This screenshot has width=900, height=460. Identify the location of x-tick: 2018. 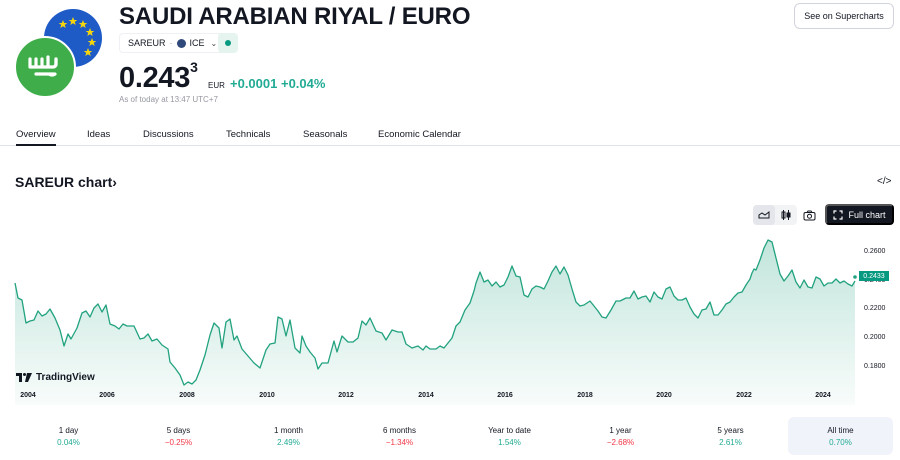
(585, 395).